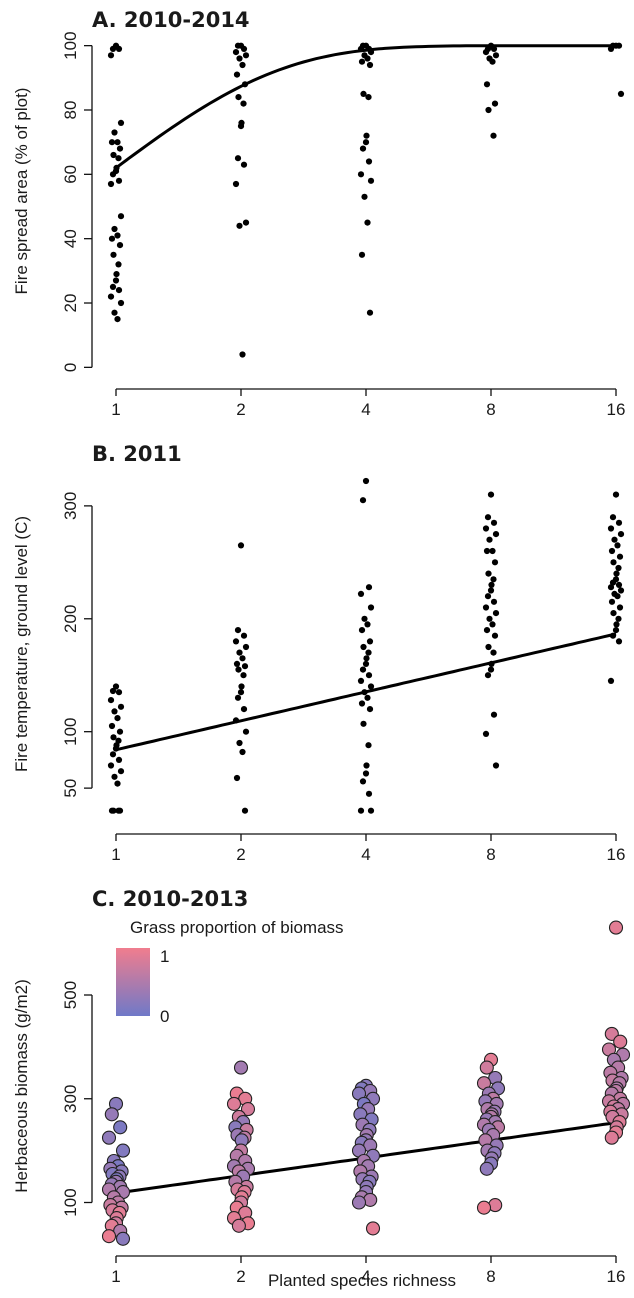  Describe the element at coordinates (70, 367) in the screenshot. I see `y-tick-label: 0` at that location.